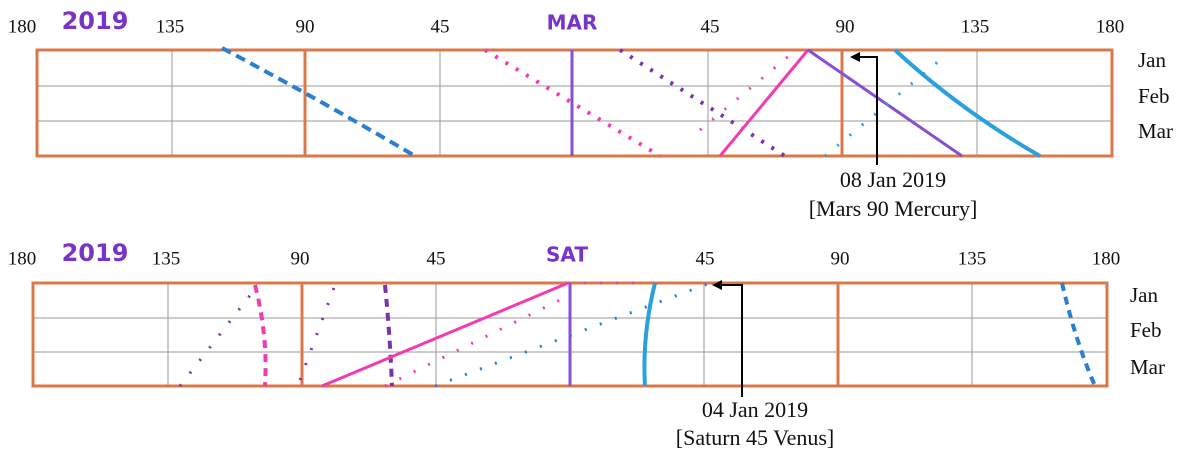 The image size is (1189, 465). What do you see at coordinates (755, 437) in the screenshot?
I see `annotation-aspect: [Saturn 45 Venus]` at bounding box center [755, 437].